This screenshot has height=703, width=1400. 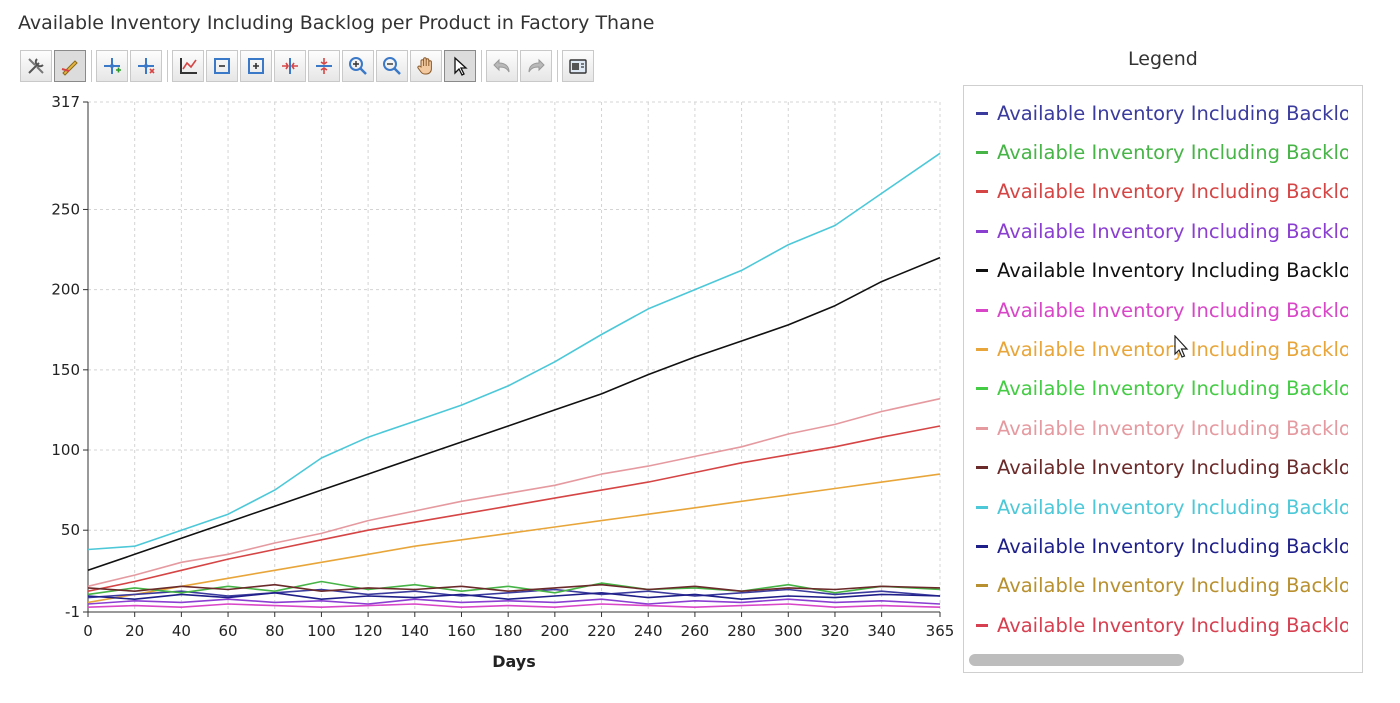 I want to click on undo-button, so click(x=502, y=66).